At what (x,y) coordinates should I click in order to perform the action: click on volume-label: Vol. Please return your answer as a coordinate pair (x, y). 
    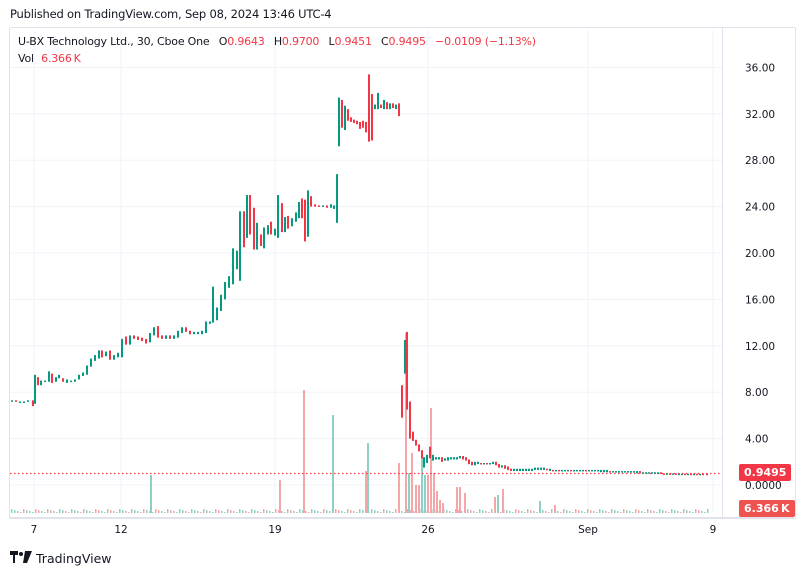
    Looking at the image, I should click on (26, 58).